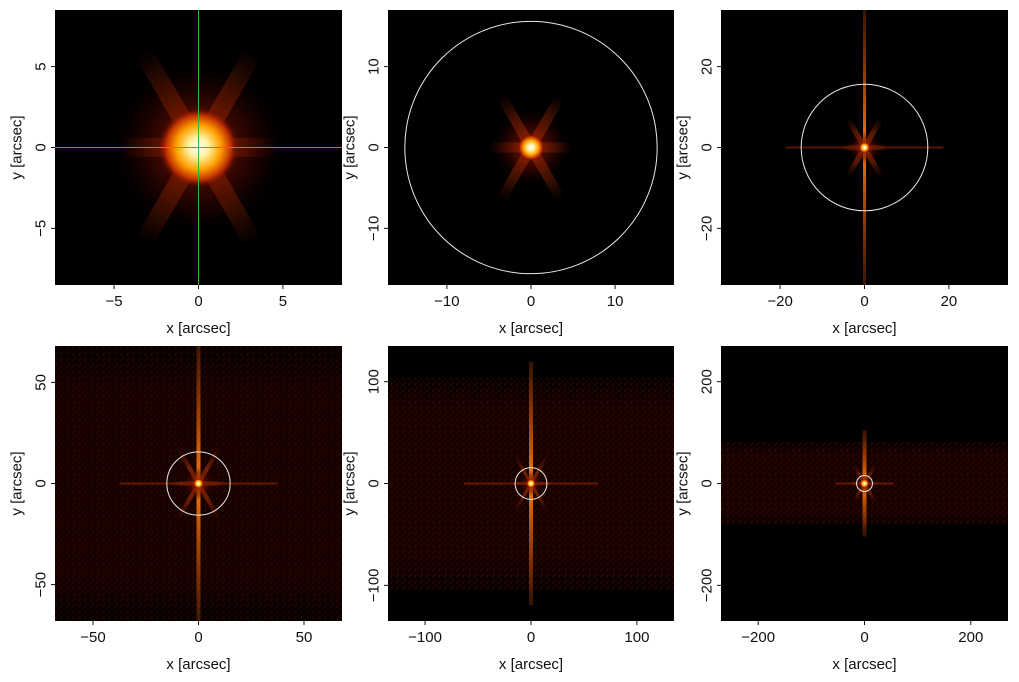 Image resolution: width=1019 pixels, height=682 pixels. I want to click on y-tick-label: −10, so click(374, 228).